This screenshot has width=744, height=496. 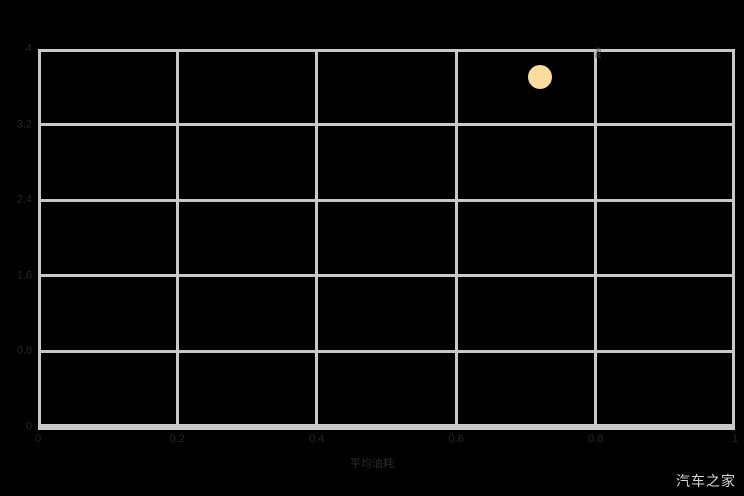 I want to click on x-axis-tick-label: 0.6, so click(x=456, y=439).